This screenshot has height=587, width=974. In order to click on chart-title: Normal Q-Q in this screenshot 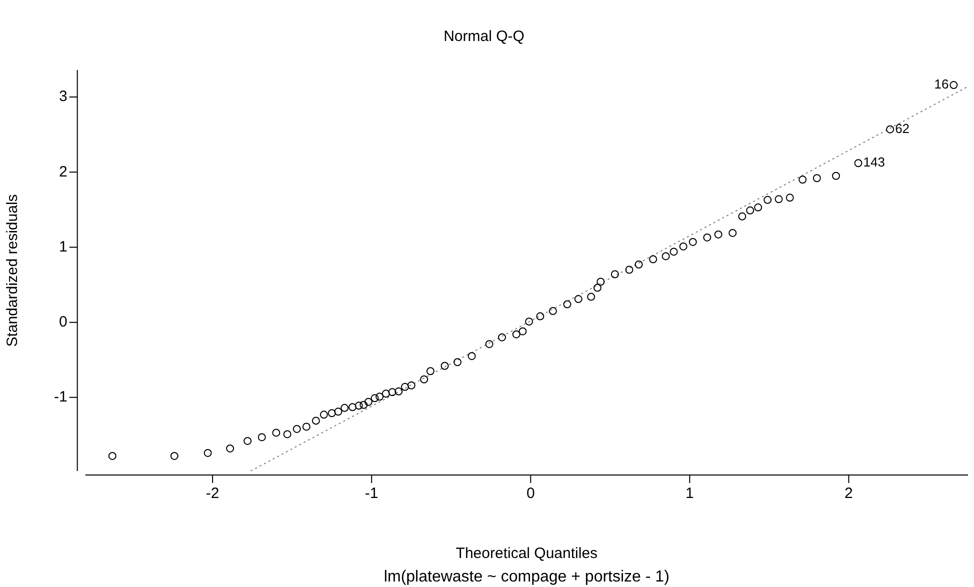, I will do `click(484, 37)`.